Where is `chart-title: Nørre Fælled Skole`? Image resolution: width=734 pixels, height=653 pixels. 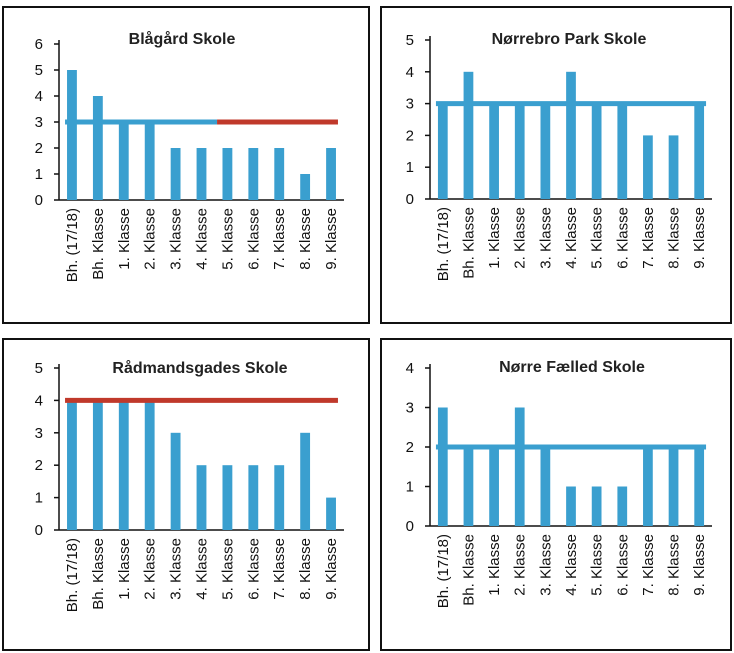
chart-title: Nørre Fælled Skole is located at coordinates (572, 367).